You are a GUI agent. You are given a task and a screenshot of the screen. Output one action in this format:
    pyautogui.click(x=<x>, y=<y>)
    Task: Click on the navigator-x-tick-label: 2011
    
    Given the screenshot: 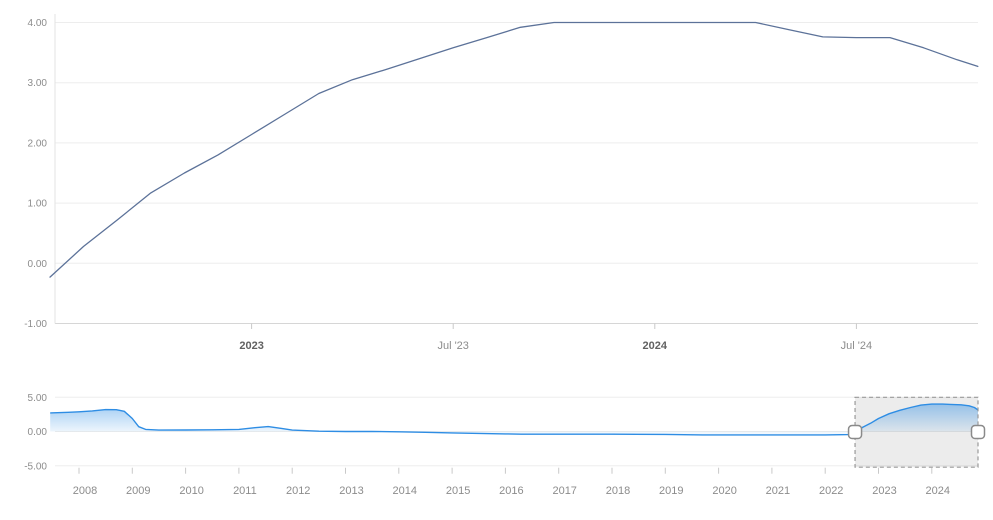 What is the action you would take?
    pyautogui.click(x=245, y=491)
    